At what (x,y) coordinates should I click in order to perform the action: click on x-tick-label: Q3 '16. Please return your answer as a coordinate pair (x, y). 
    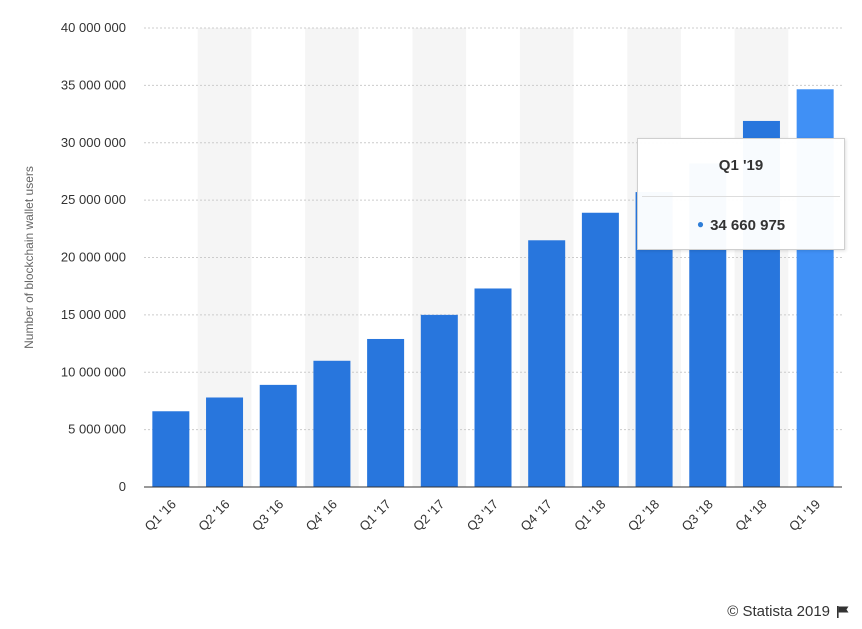
    Looking at the image, I should click on (267, 515).